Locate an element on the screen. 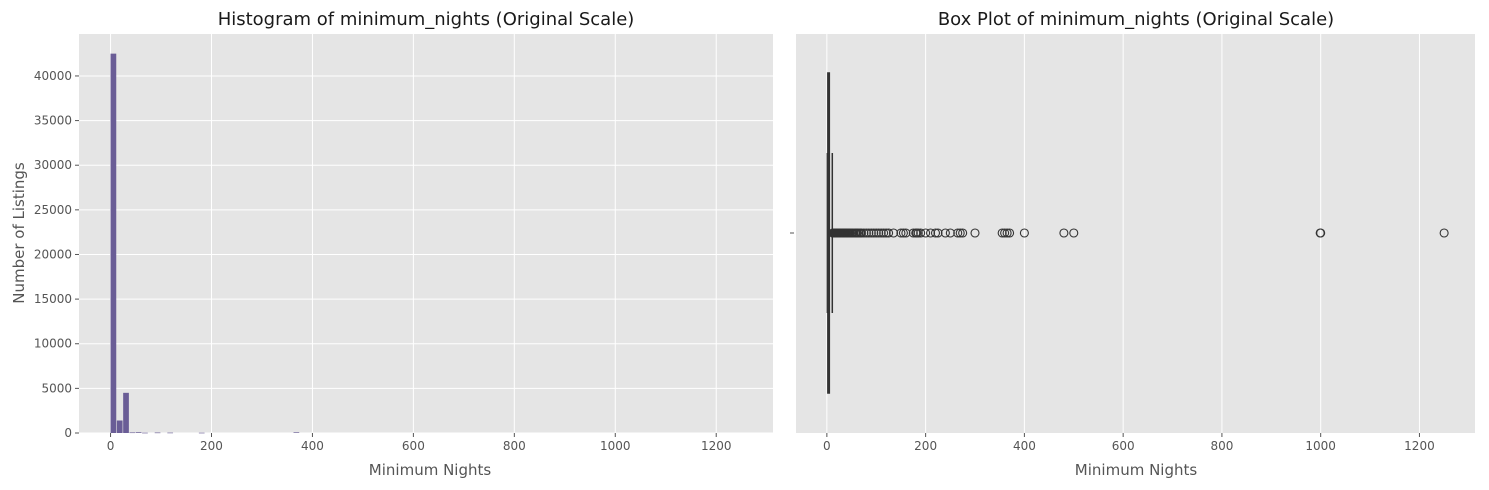 This screenshot has width=1489, height=490. histogram-bars is located at coordinates (205, 243).